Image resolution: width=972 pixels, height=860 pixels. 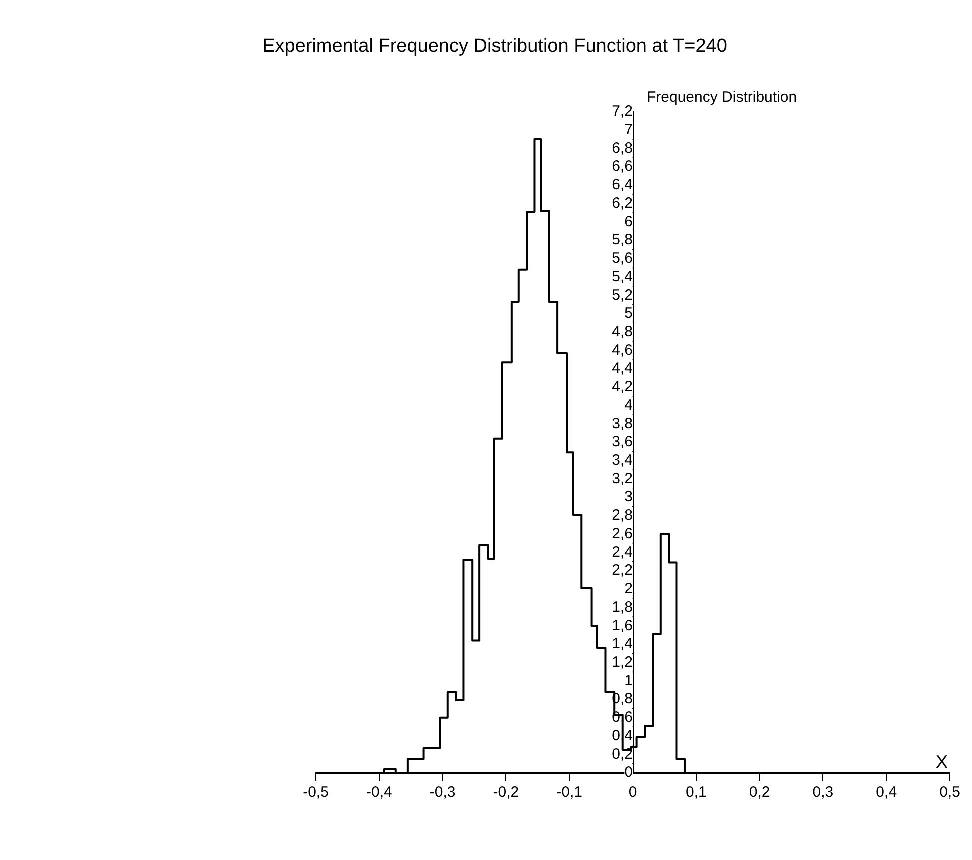 What do you see at coordinates (622, 350) in the screenshot?
I see `y-tick-label: 4,6` at bounding box center [622, 350].